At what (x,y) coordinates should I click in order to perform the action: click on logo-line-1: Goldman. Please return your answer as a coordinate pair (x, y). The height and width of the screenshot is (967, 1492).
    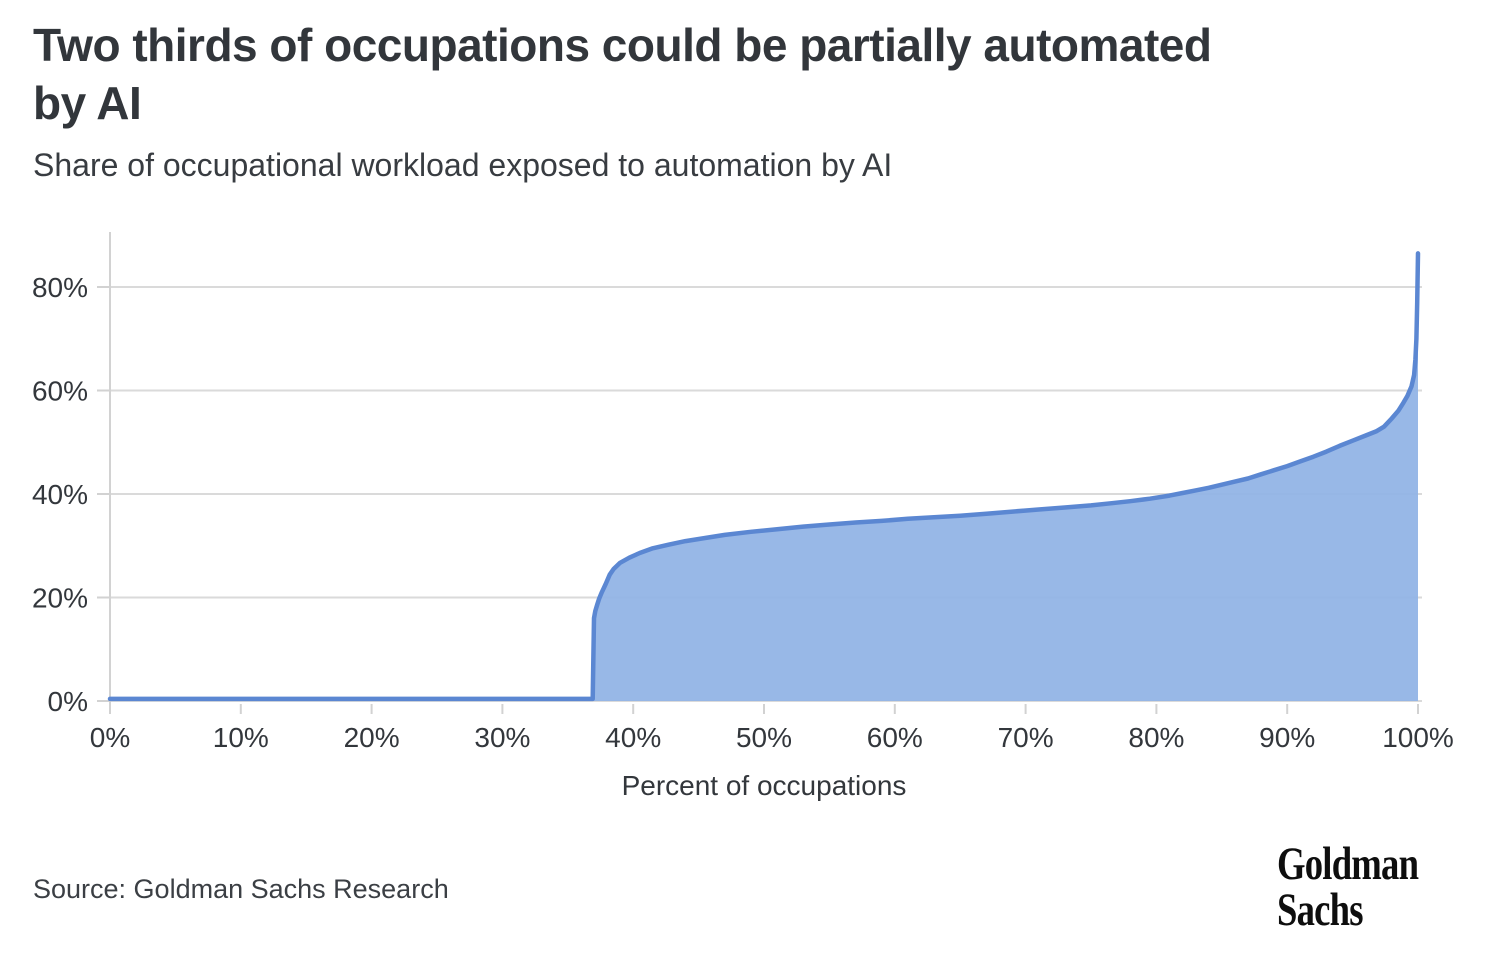
    Looking at the image, I should click on (1348, 864).